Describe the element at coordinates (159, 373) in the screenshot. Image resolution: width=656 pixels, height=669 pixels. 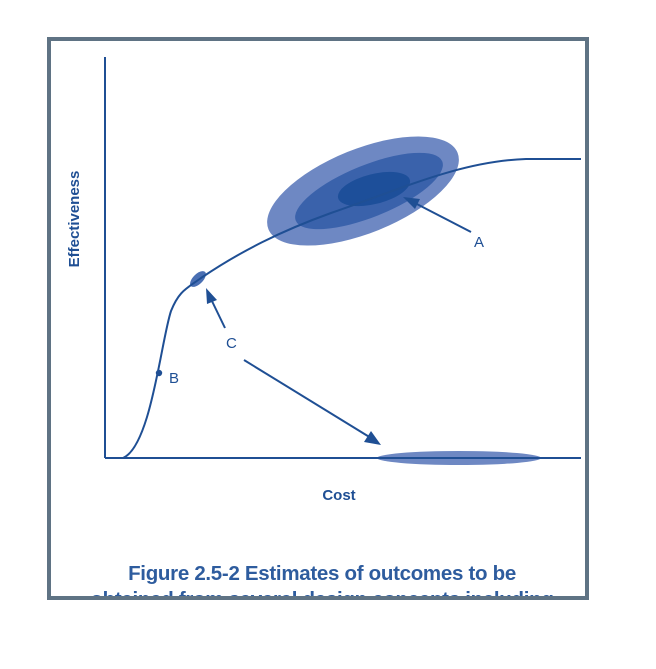
I see `point-b` at that location.